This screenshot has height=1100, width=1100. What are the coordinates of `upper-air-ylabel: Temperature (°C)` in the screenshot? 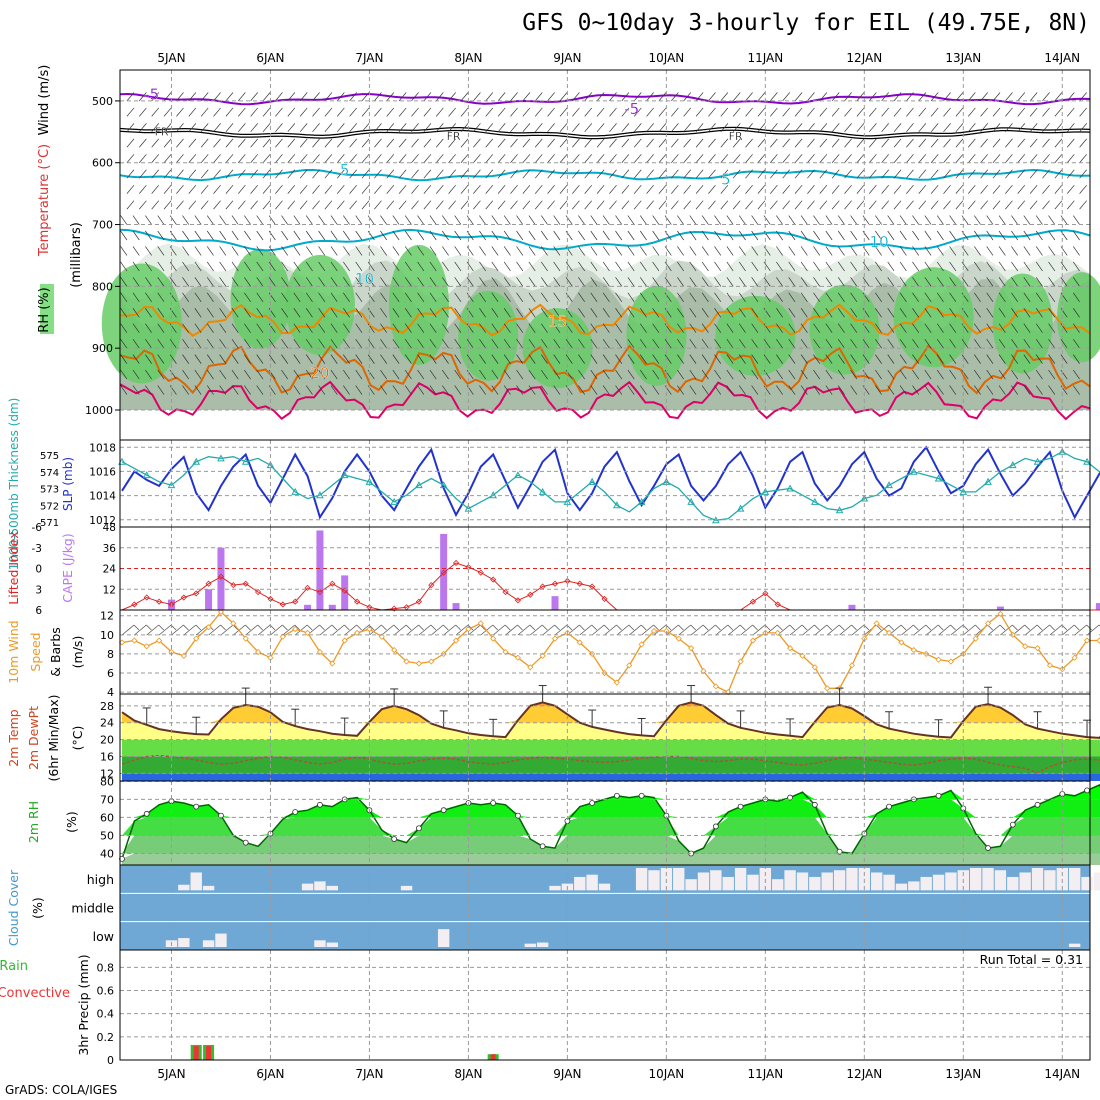 It's located at (44, 200).